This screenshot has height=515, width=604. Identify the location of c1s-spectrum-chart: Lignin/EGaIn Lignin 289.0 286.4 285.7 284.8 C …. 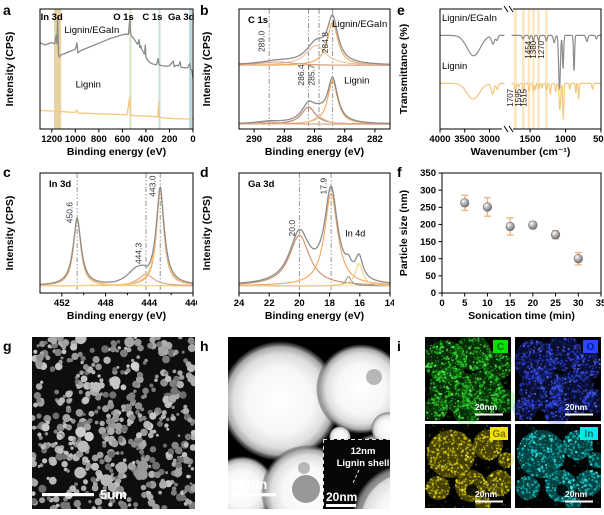
(295, 82).